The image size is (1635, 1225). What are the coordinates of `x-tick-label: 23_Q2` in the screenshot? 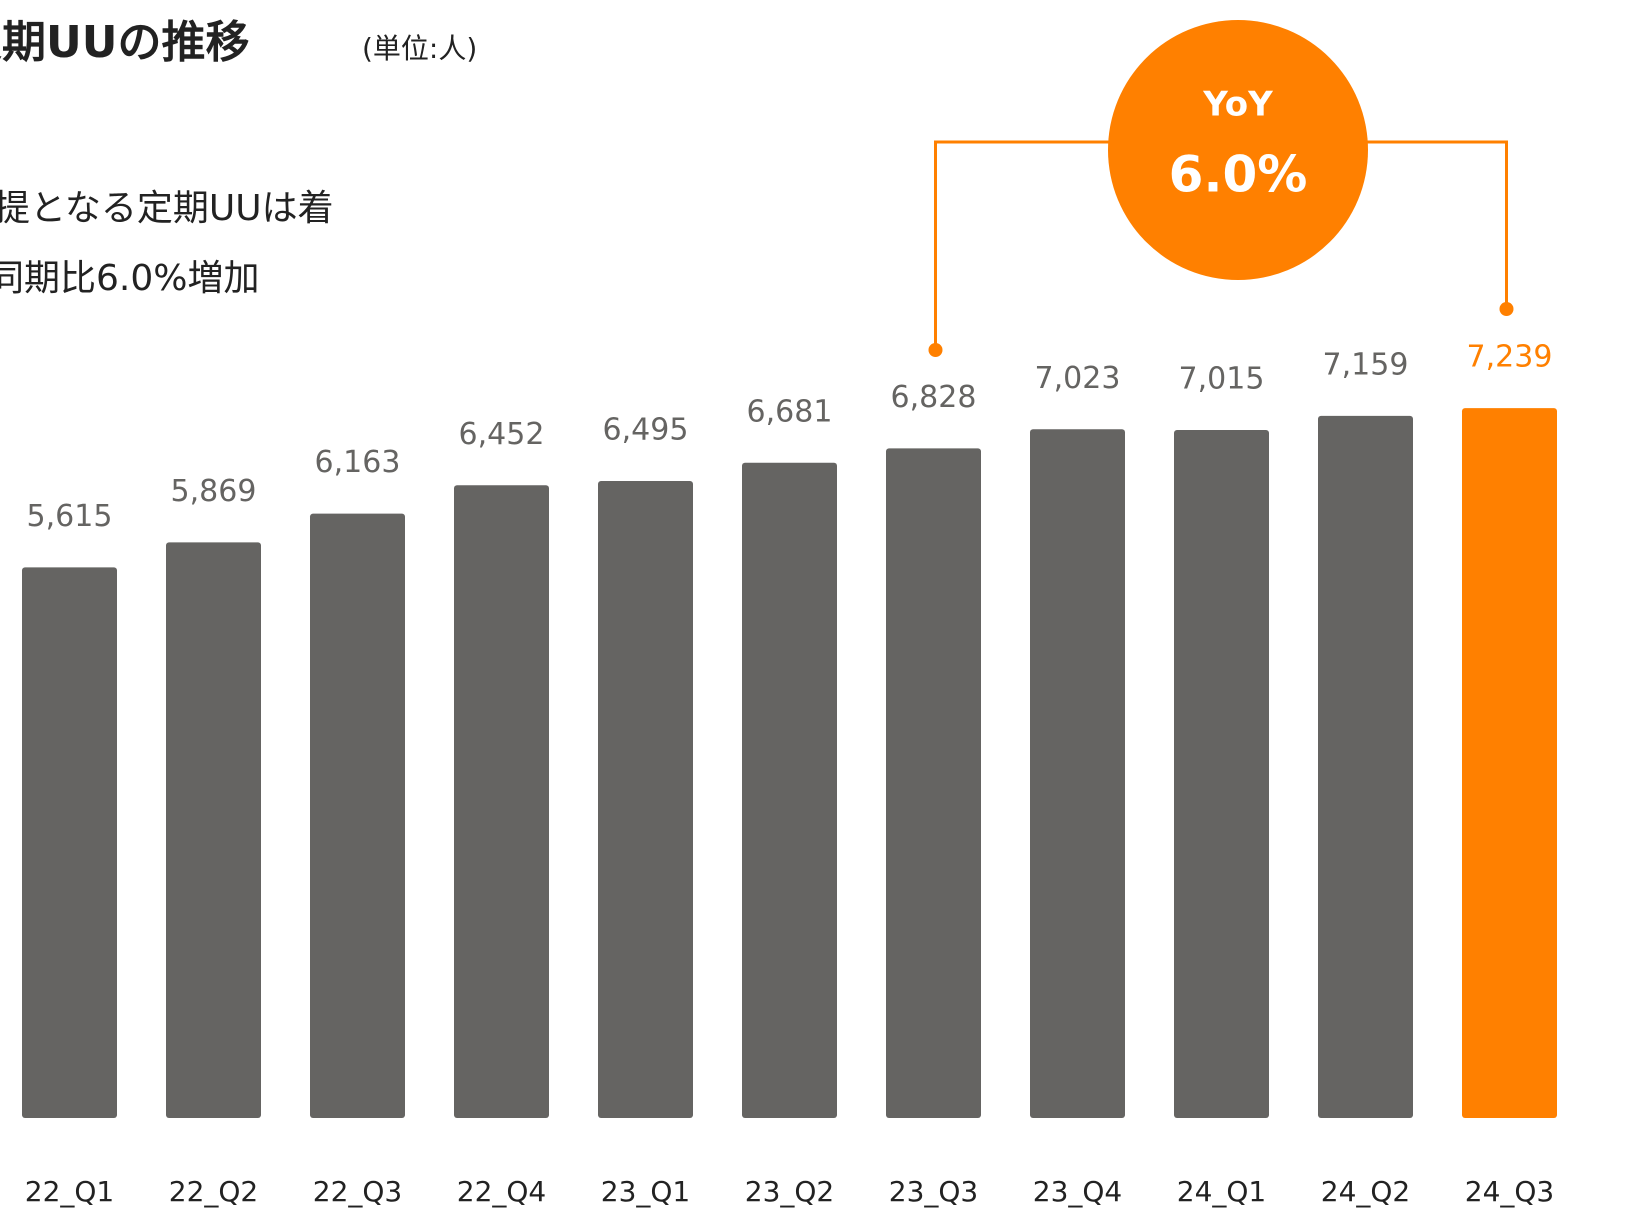 It's located at (789, 1191).